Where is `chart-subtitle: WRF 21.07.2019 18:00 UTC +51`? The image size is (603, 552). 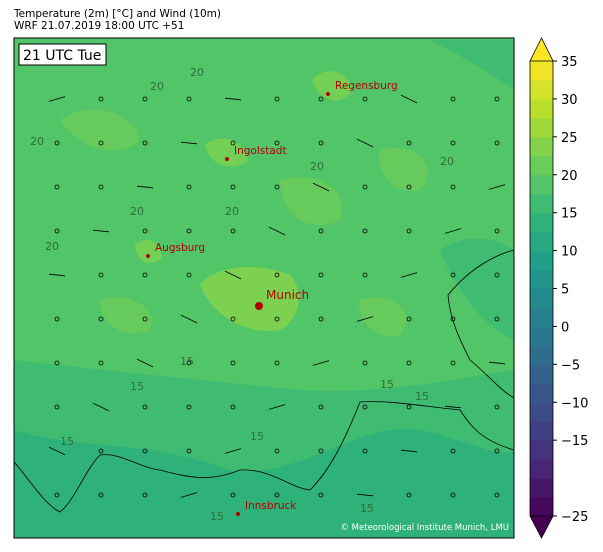 chart-subtitle: WRF 21.07.2019 18:00 UTC +51 is located at coordinates (99, 26).